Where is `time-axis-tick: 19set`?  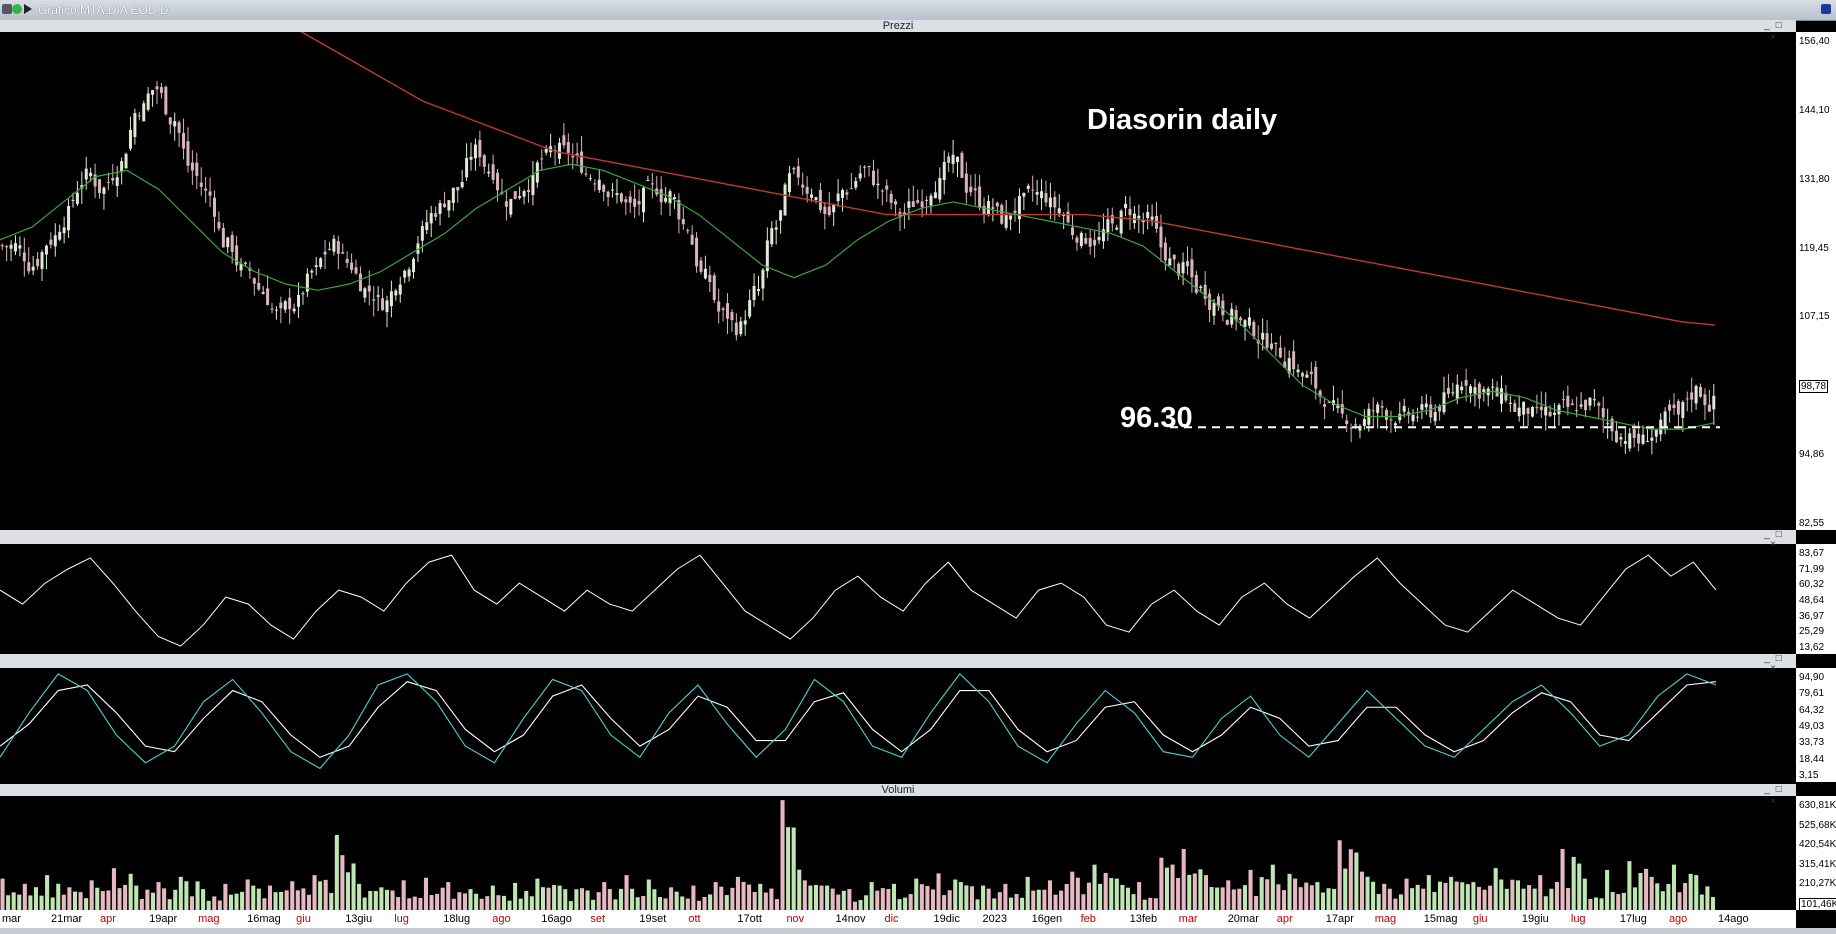
time-axis-tick: 19set is located at coordinates (653, 919).